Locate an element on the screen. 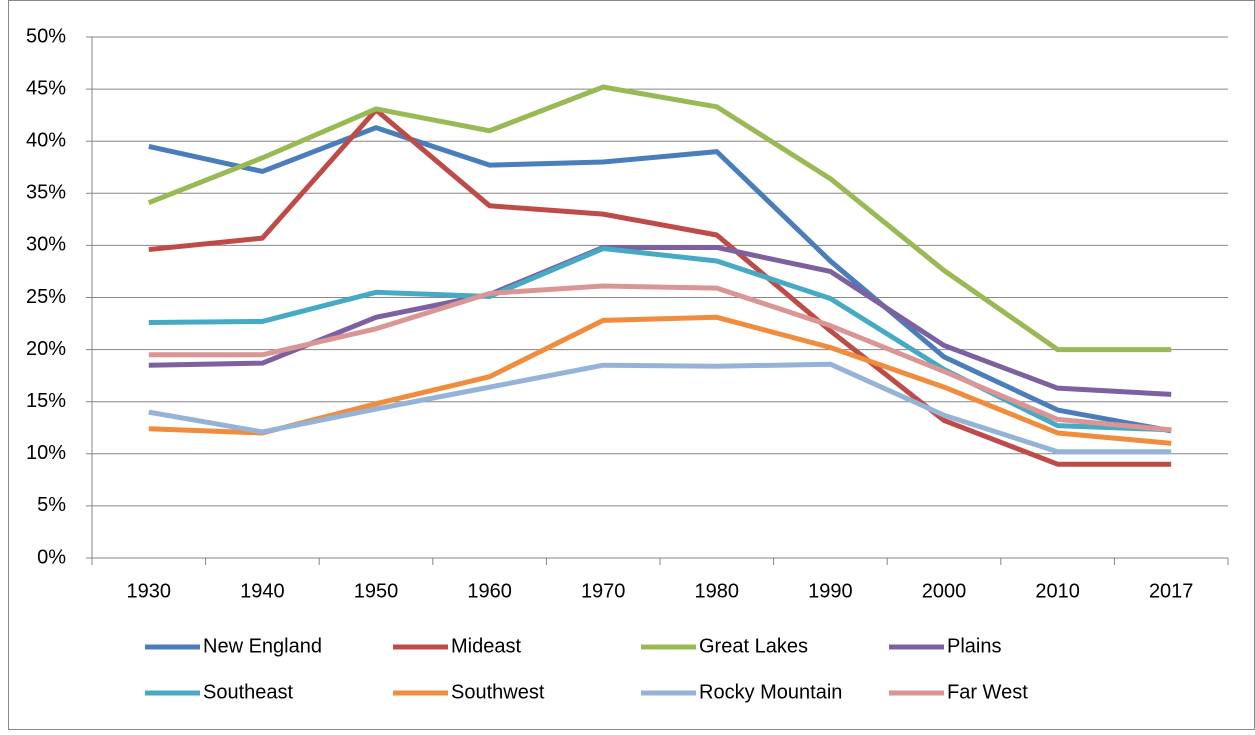  legend-label: New England is located at coordinates (262, 646).